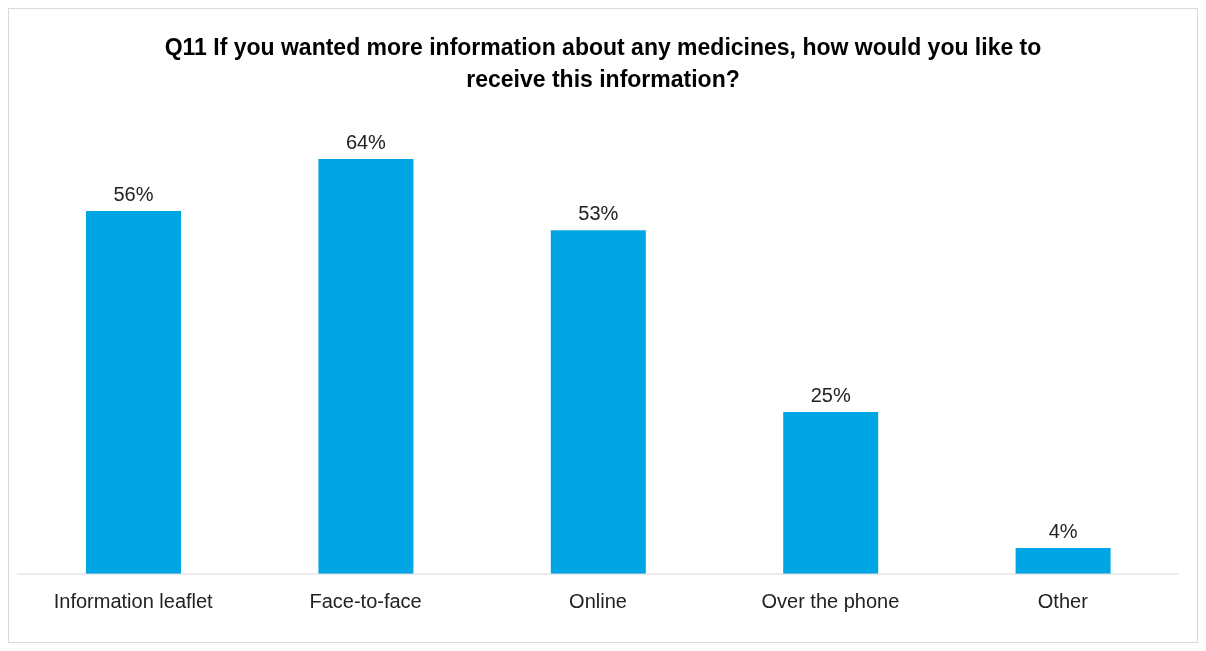  Describe the element at coordinates (830, 394) in the screenshot. I see `data-label: 25%` at that location.